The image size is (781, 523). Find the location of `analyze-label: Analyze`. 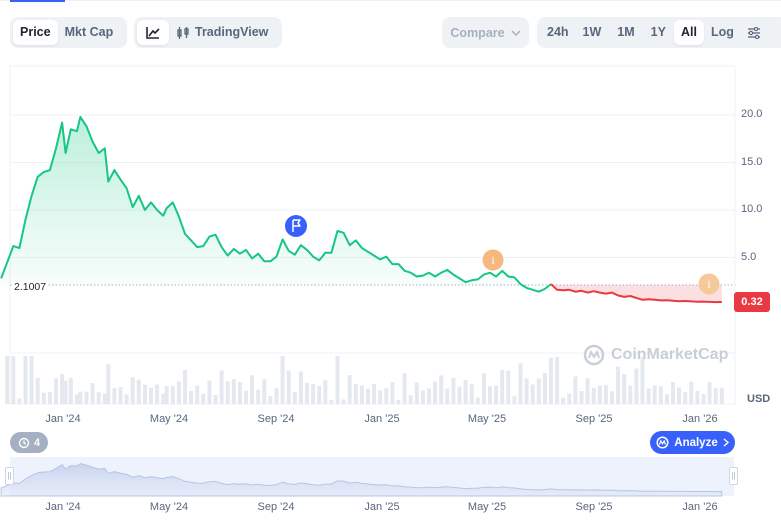

analyze-label: Analyze is located at coordinates (696, 442).